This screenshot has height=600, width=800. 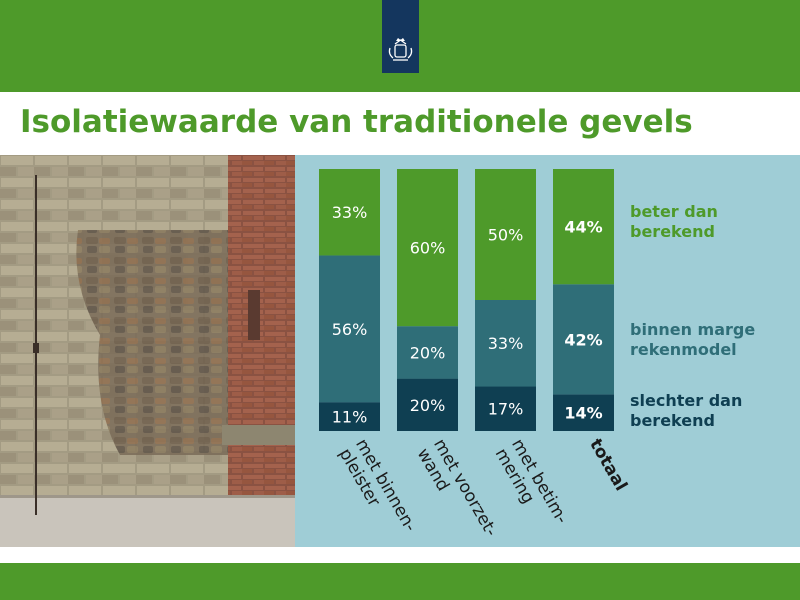 I want to click on category-label: met voorzet-wand, so click(x=457, y=492).